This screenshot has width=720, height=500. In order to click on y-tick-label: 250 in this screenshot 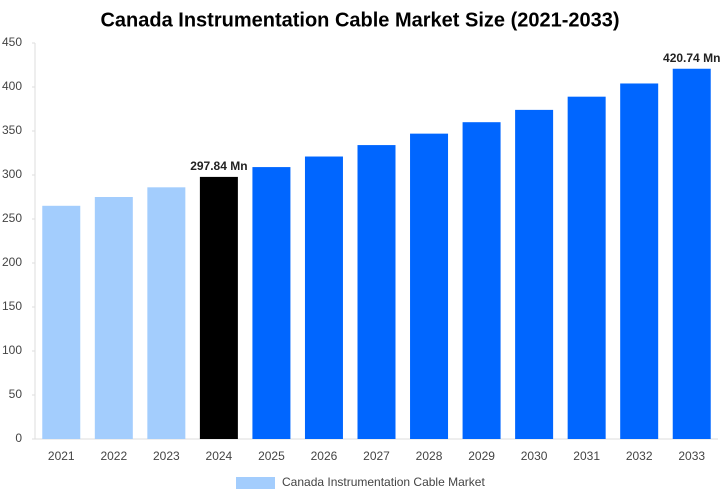, I will do `click(12, 218)`.